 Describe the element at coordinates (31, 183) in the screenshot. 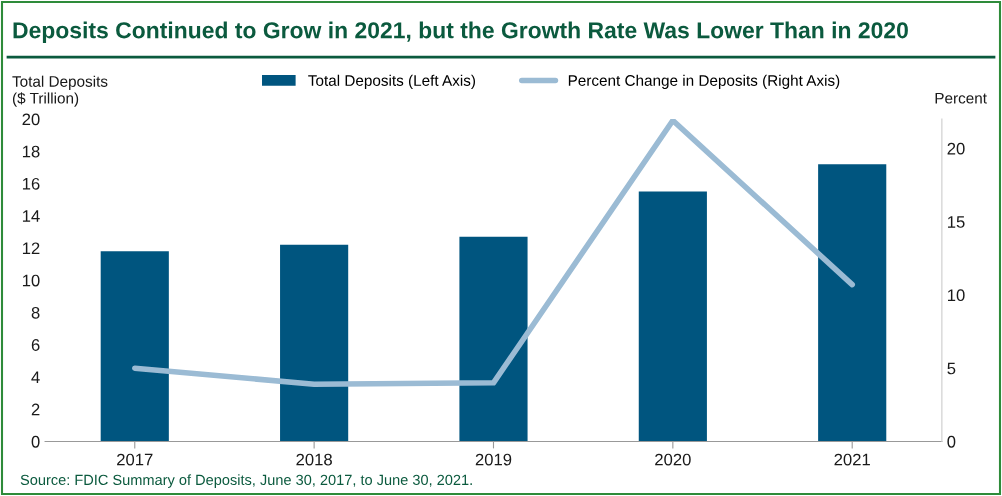

I see `y-tick-label: 16` at that location.